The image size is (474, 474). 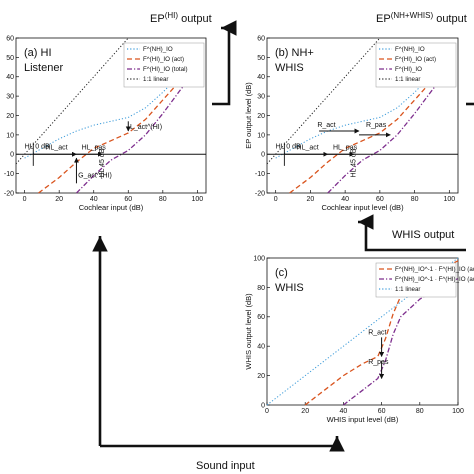 I want to click on panel-label: (a) HI, so click(x=38, y=53).